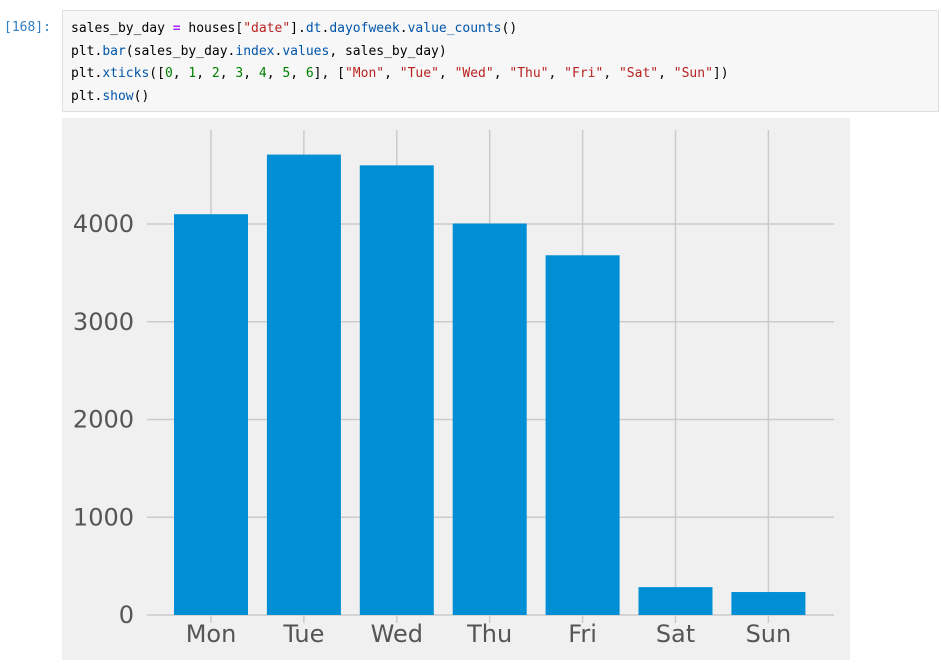  What do you see at coordinates (329, 73) in the screenshot?
I see `code-token: ], [` at bounding box center [329, 73].